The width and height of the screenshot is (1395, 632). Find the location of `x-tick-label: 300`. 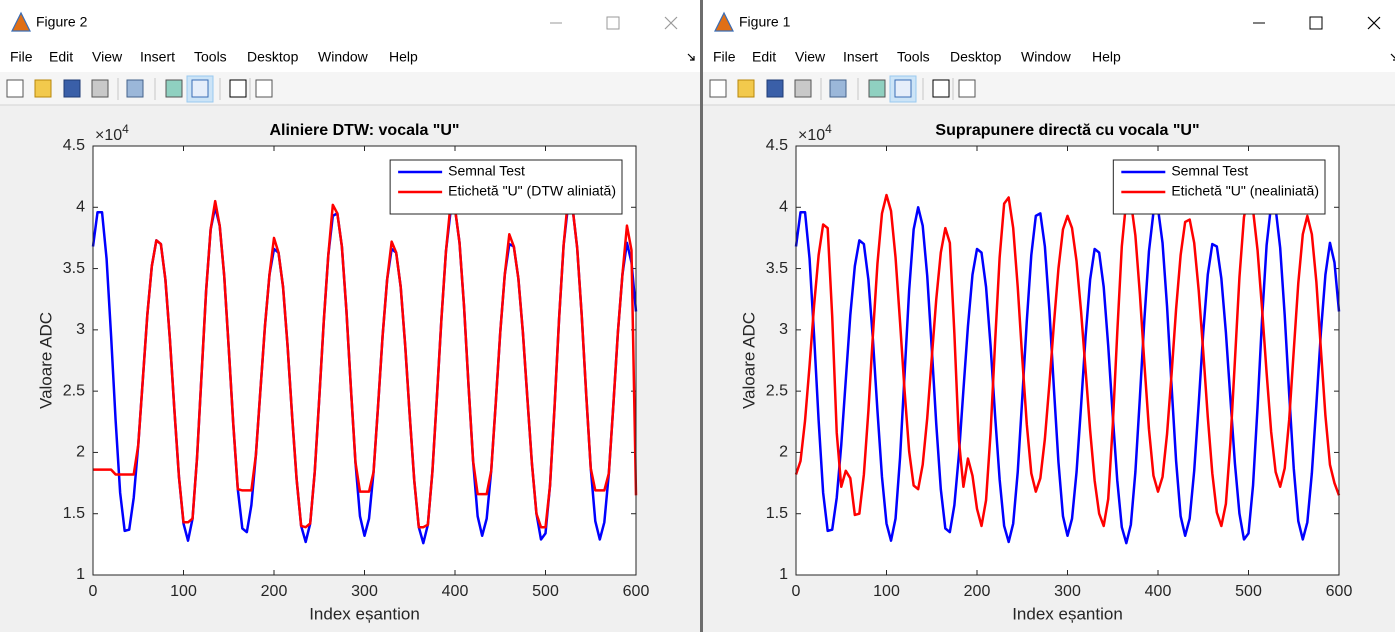

x-tick-label: 300 is located at coordinates (364, 591).